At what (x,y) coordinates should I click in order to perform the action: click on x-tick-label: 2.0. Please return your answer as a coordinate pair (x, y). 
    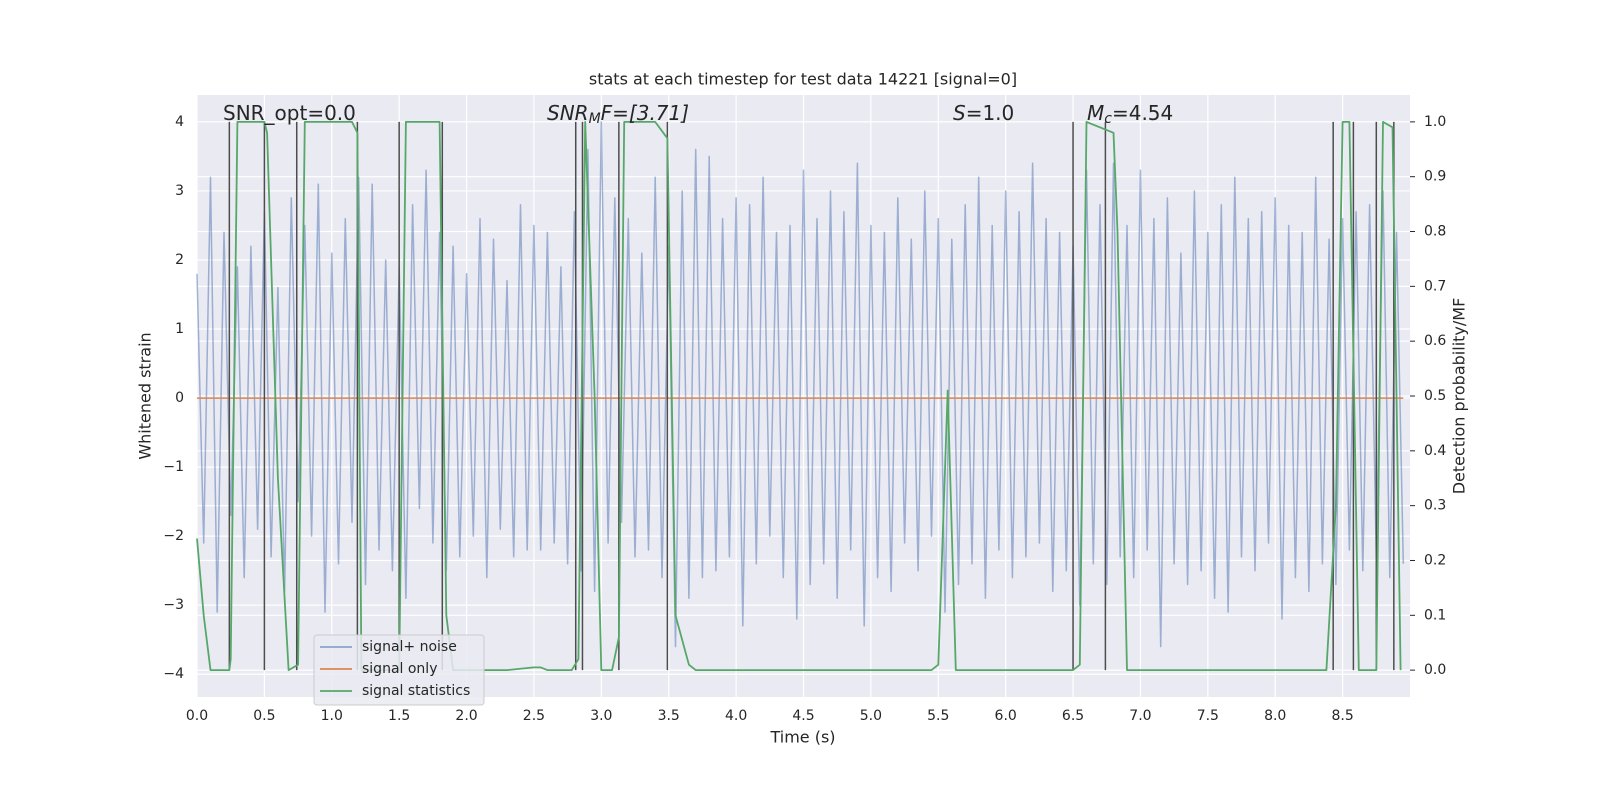
    Looking at the image, I should click on (466, 716).